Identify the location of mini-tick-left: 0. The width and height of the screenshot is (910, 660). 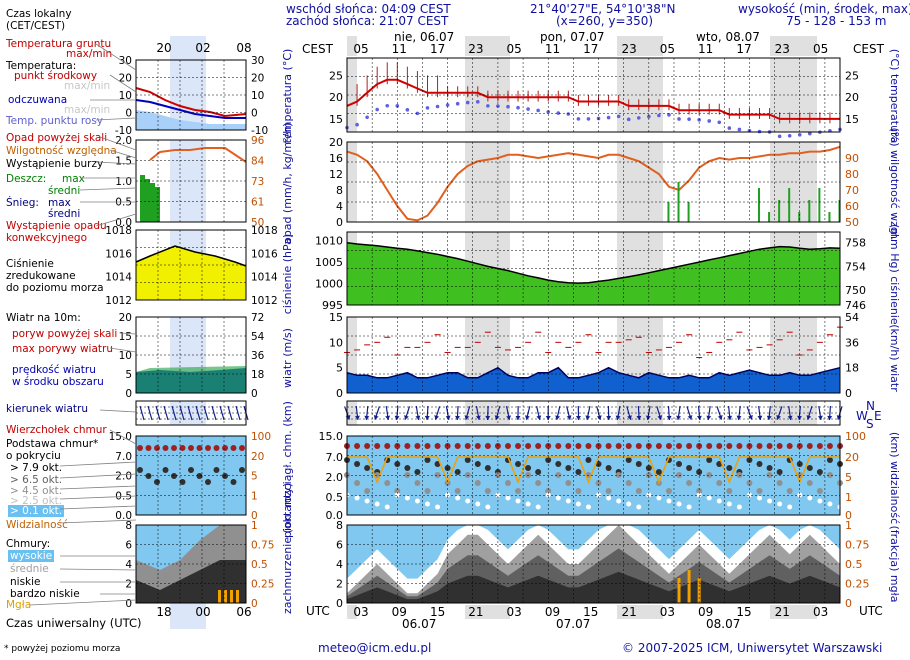
(128, 394).